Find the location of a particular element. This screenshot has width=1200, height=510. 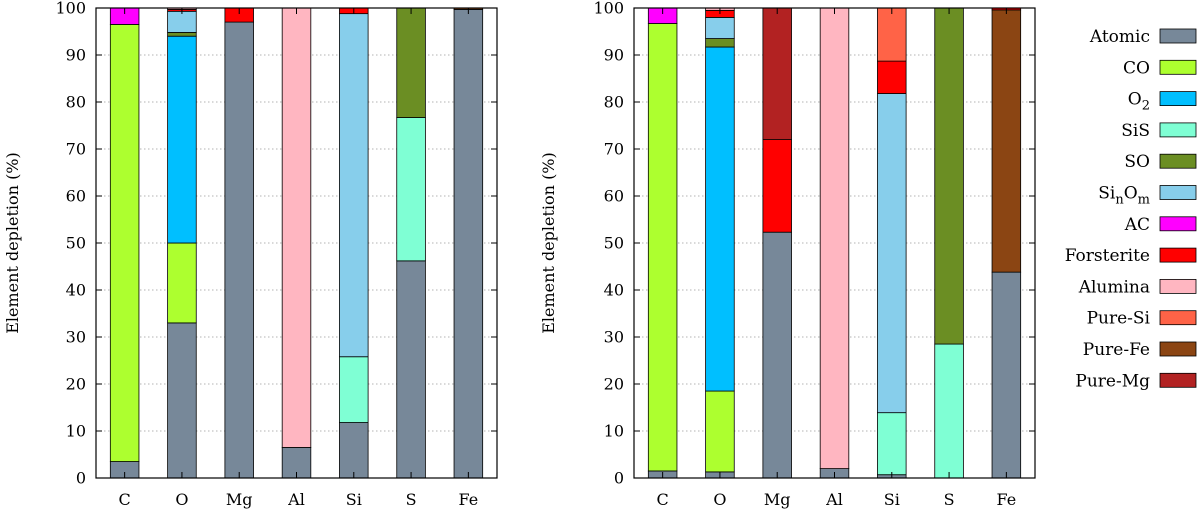

x-tick-label: Al is located at coordinates (834, 499).